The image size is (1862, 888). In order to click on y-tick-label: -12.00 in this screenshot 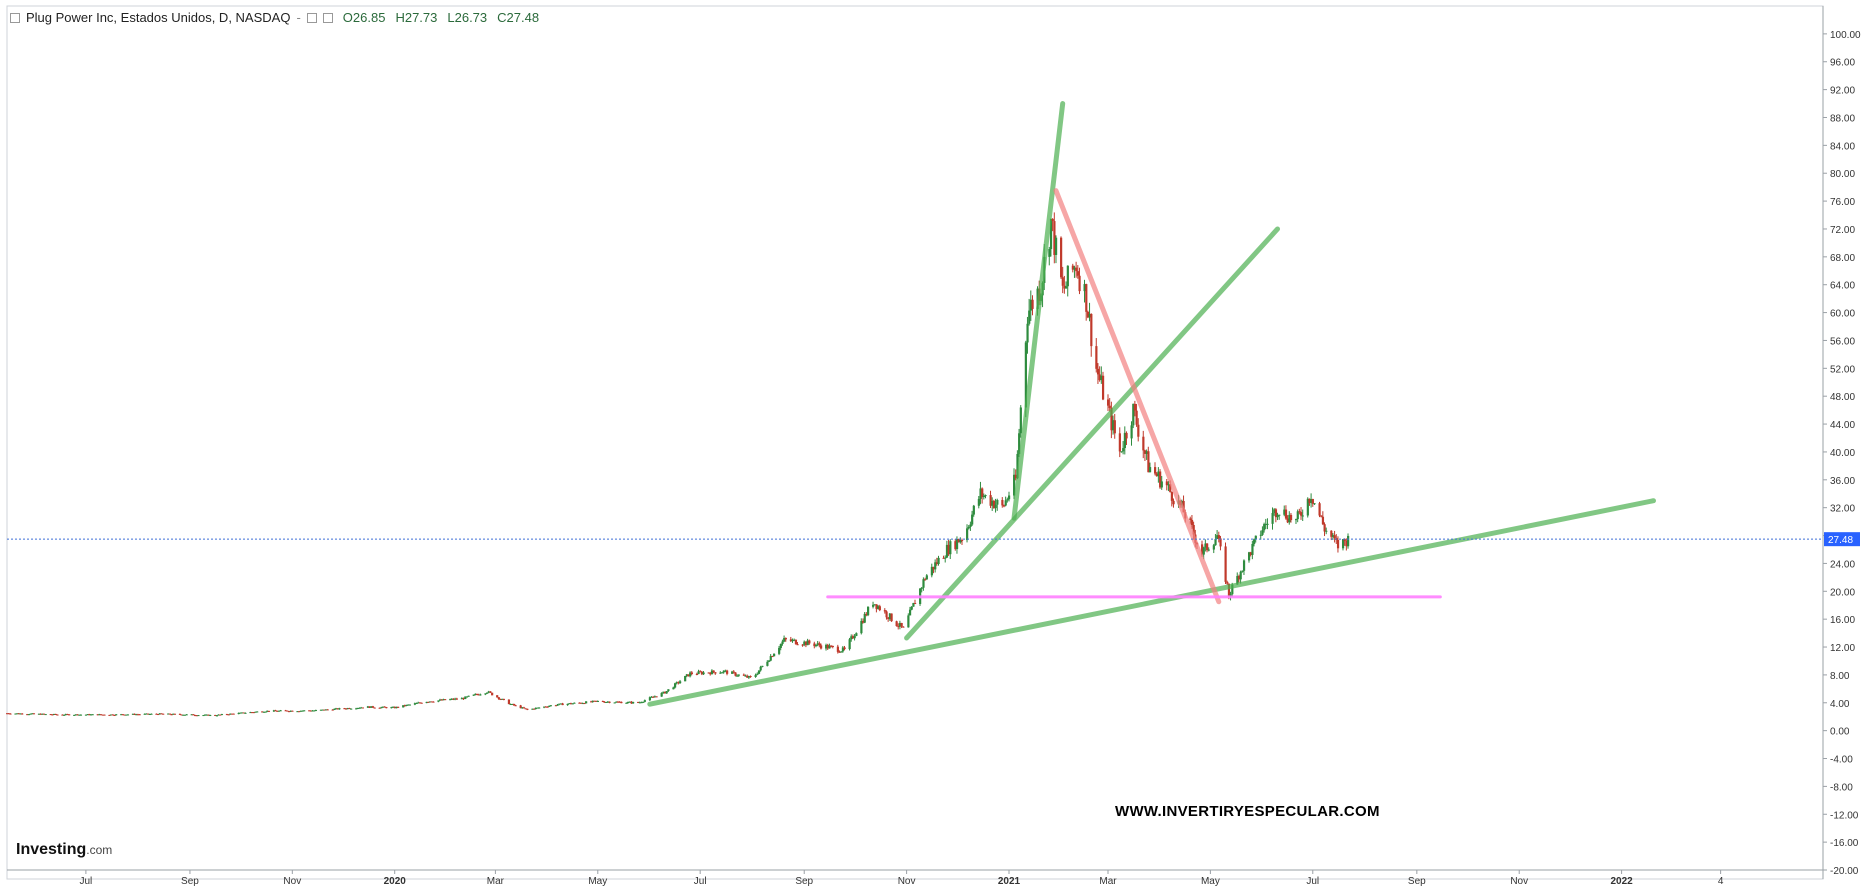, I will do `click(1844, 815)`.